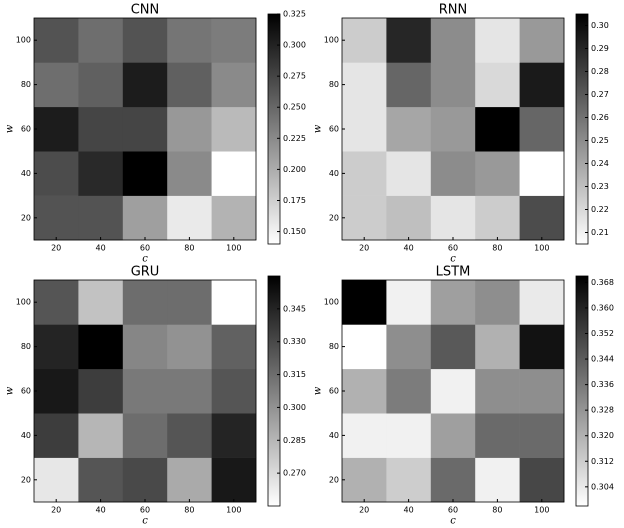  What do you see at coordinates (294, 231) in the screenshot?
I see `colorbar-tick-label: 0.150` at bounding box center [294, 231].